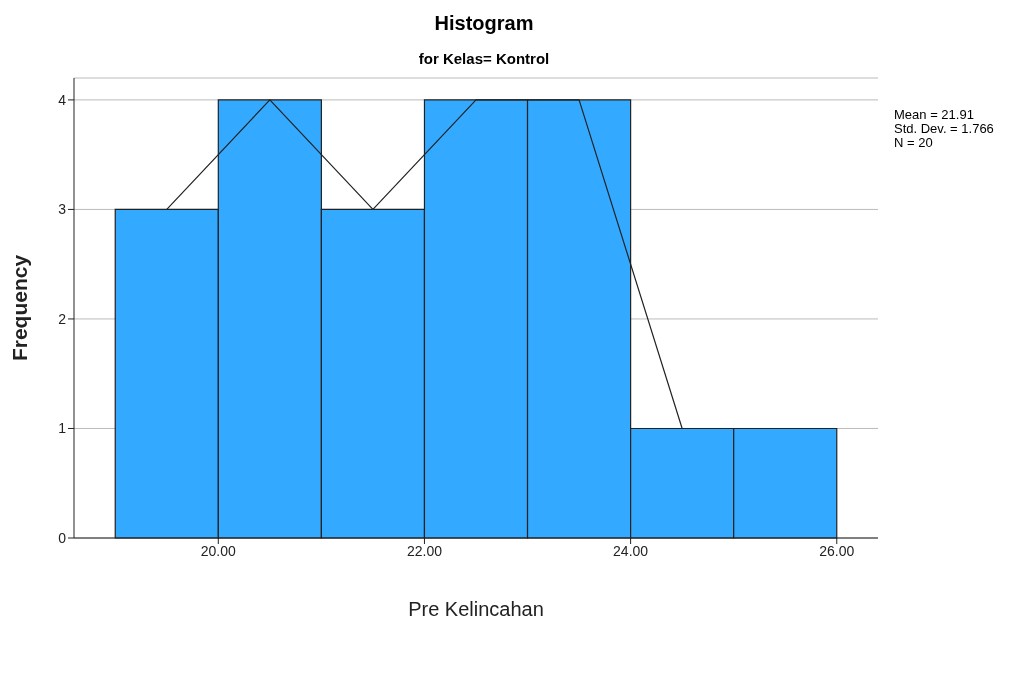 The height and width of the screenshot is (680, 1022). Describe the element at coordinates (476, 609) in the screenshot. I see `x-axis-title: Pre Kelincahan` at that location.